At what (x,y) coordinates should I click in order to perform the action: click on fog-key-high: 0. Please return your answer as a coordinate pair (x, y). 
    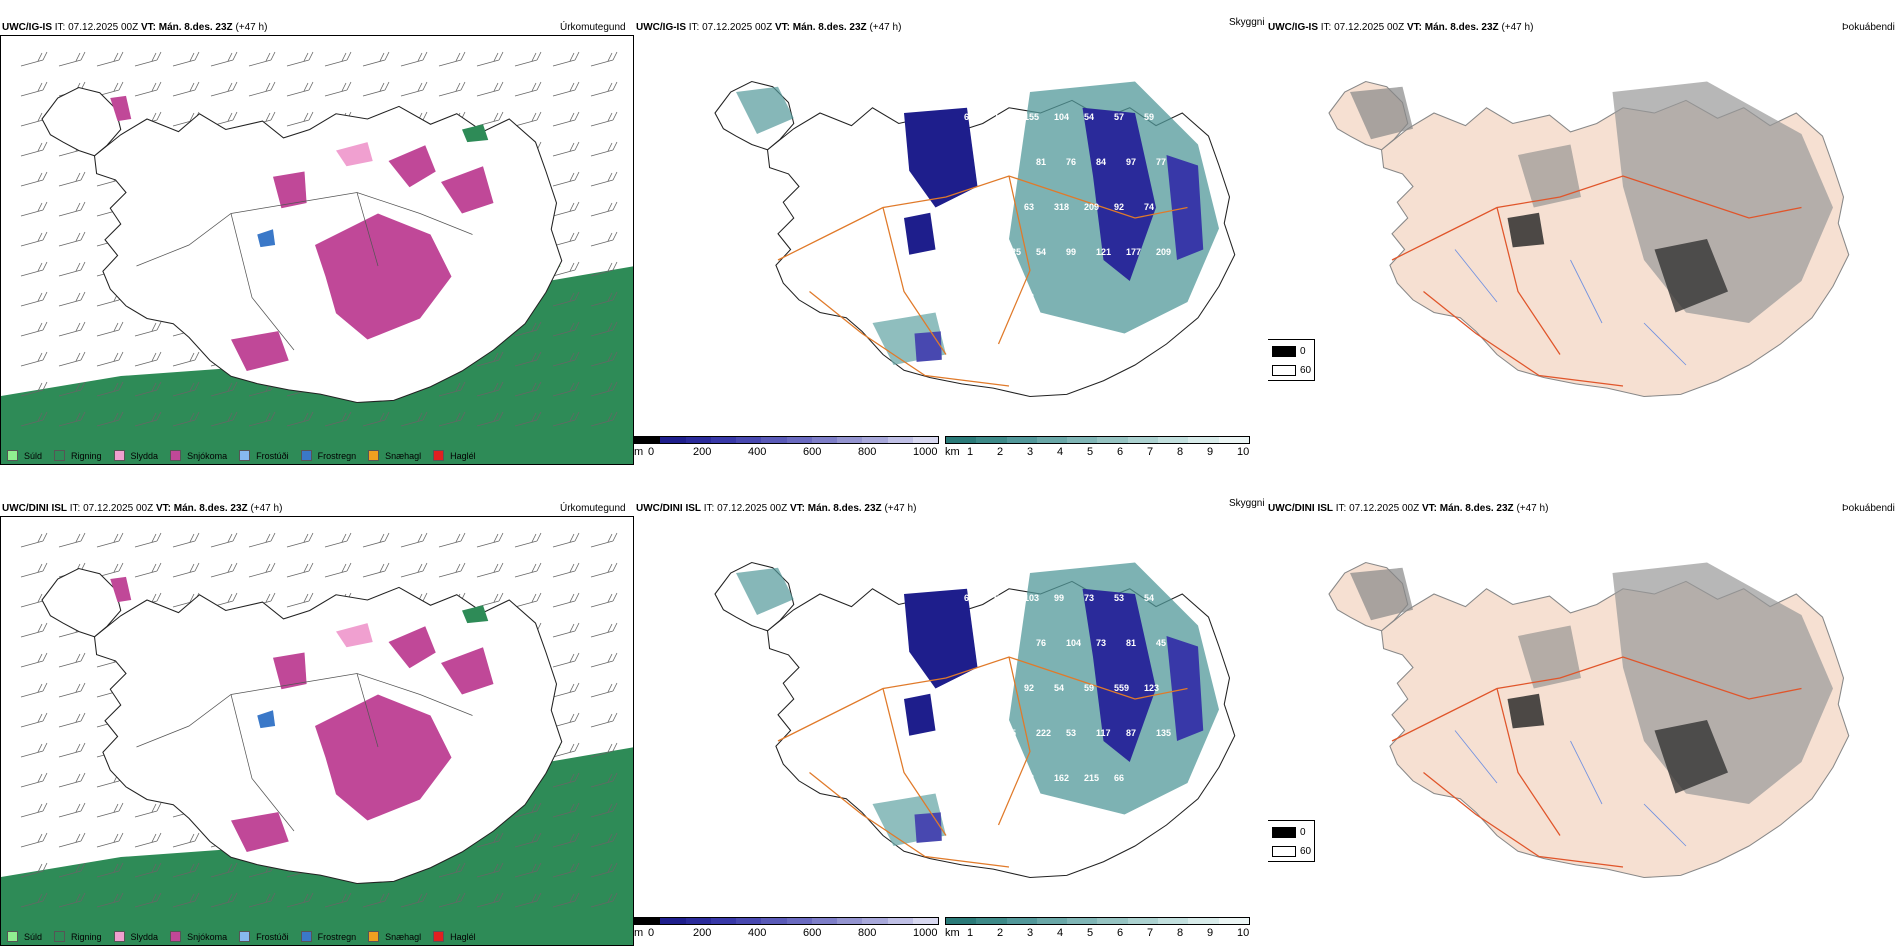
    Looking at the image, I should click on (1303, 351).